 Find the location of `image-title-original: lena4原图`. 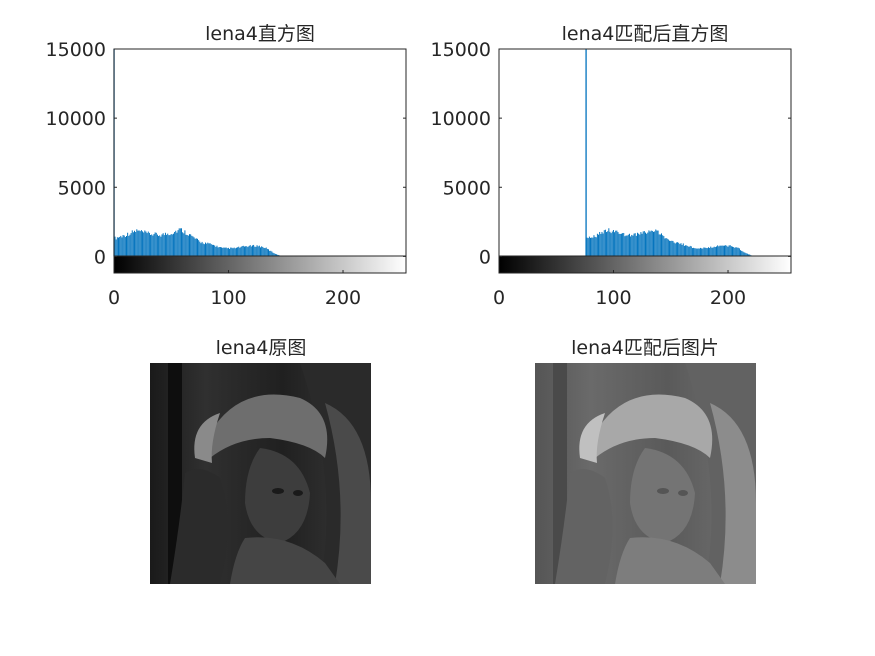

image-title-original: lena4原图 is located at coordinates (261, 348).